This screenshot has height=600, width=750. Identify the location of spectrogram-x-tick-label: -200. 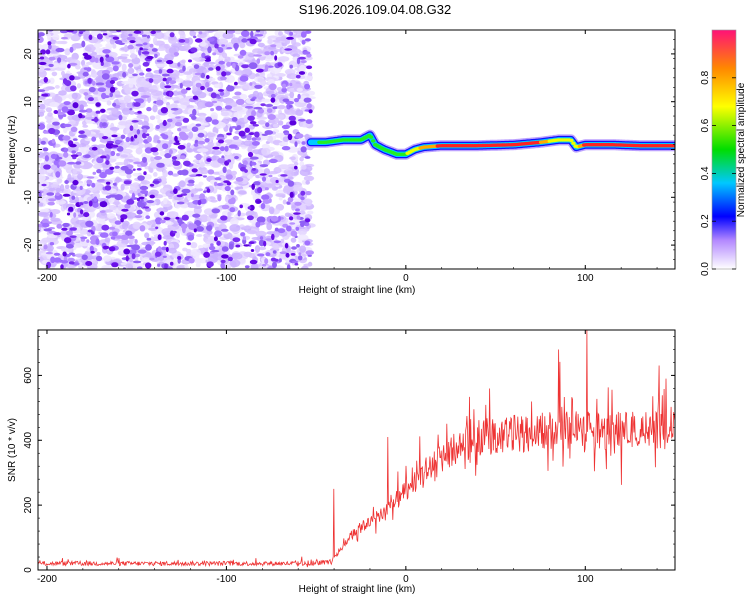
(47, 278).